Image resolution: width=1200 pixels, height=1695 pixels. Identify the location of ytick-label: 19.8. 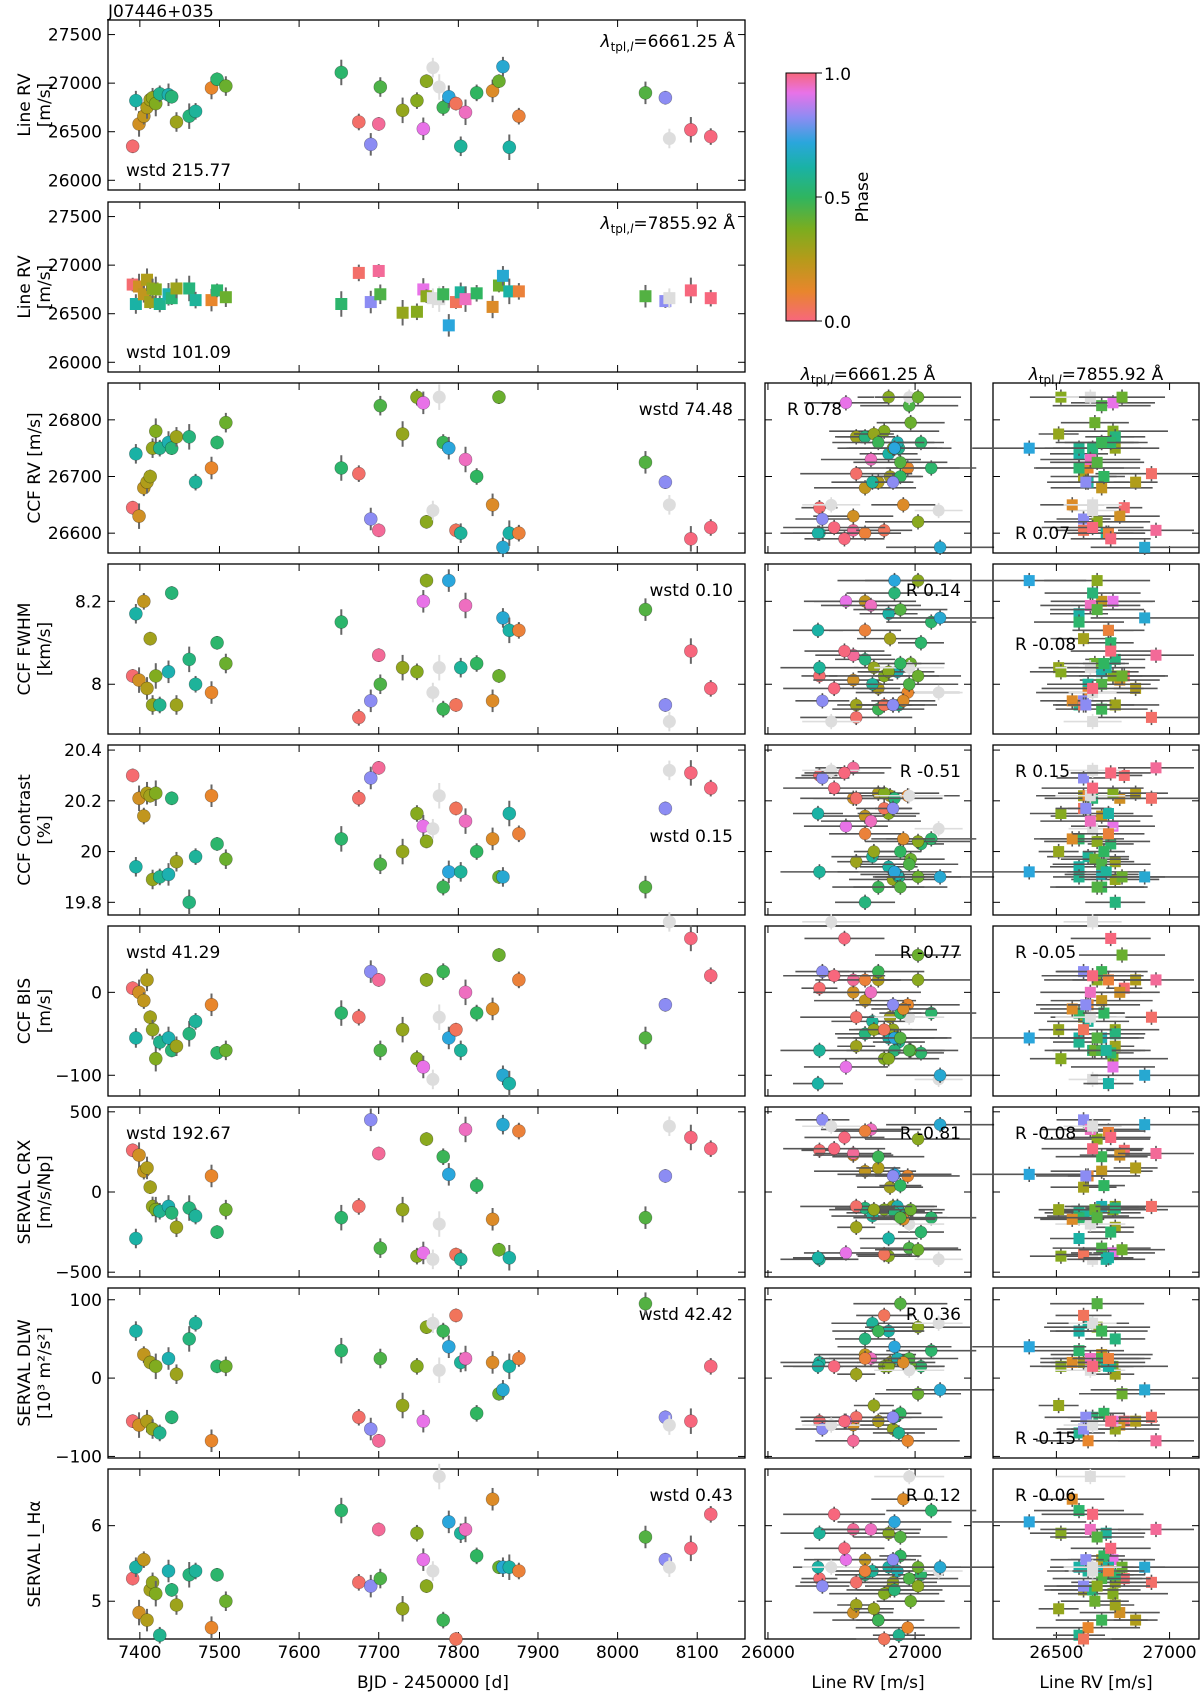
(83, 903).